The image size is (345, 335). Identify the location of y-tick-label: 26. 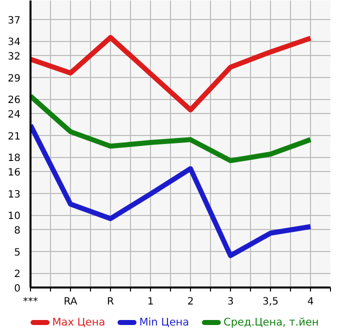
(14, 100).